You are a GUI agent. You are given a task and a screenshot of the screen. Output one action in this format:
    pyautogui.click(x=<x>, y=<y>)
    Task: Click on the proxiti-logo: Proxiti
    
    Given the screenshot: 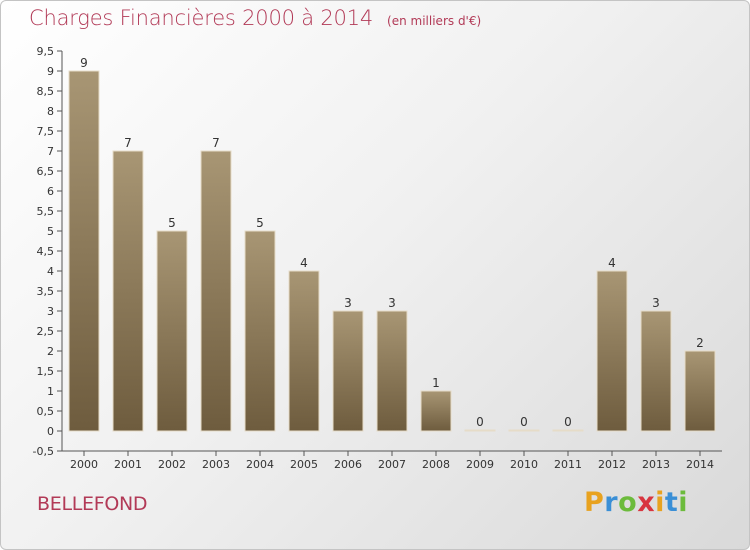 What is the action you would take?
    pyautogui.click(x=636, y=502)
    